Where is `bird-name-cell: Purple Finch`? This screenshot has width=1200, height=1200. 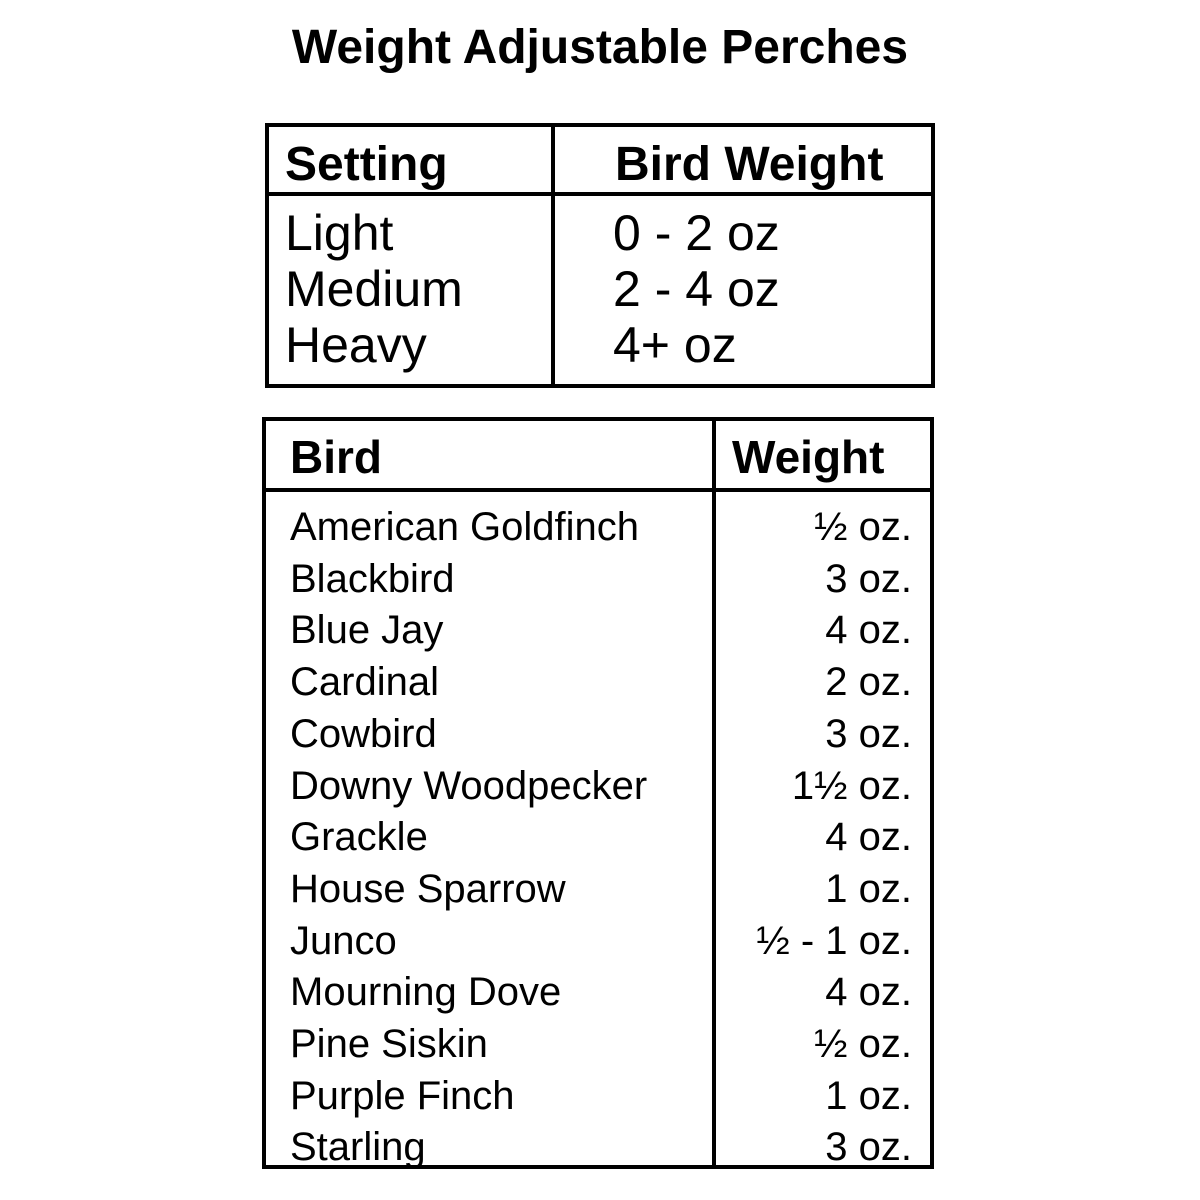 bird-name-cell: Purple Finch is located at coordinates (402, 1095).